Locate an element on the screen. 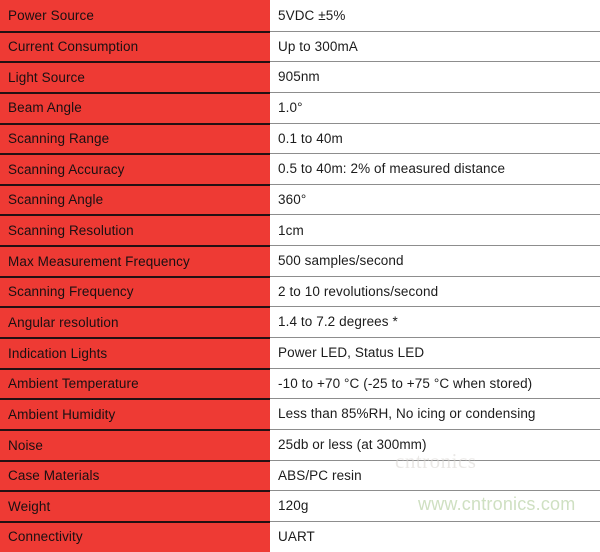 The image size is (600, 552). spec-label-cell: Ambient Humidity is located at coordinates (135, 413).